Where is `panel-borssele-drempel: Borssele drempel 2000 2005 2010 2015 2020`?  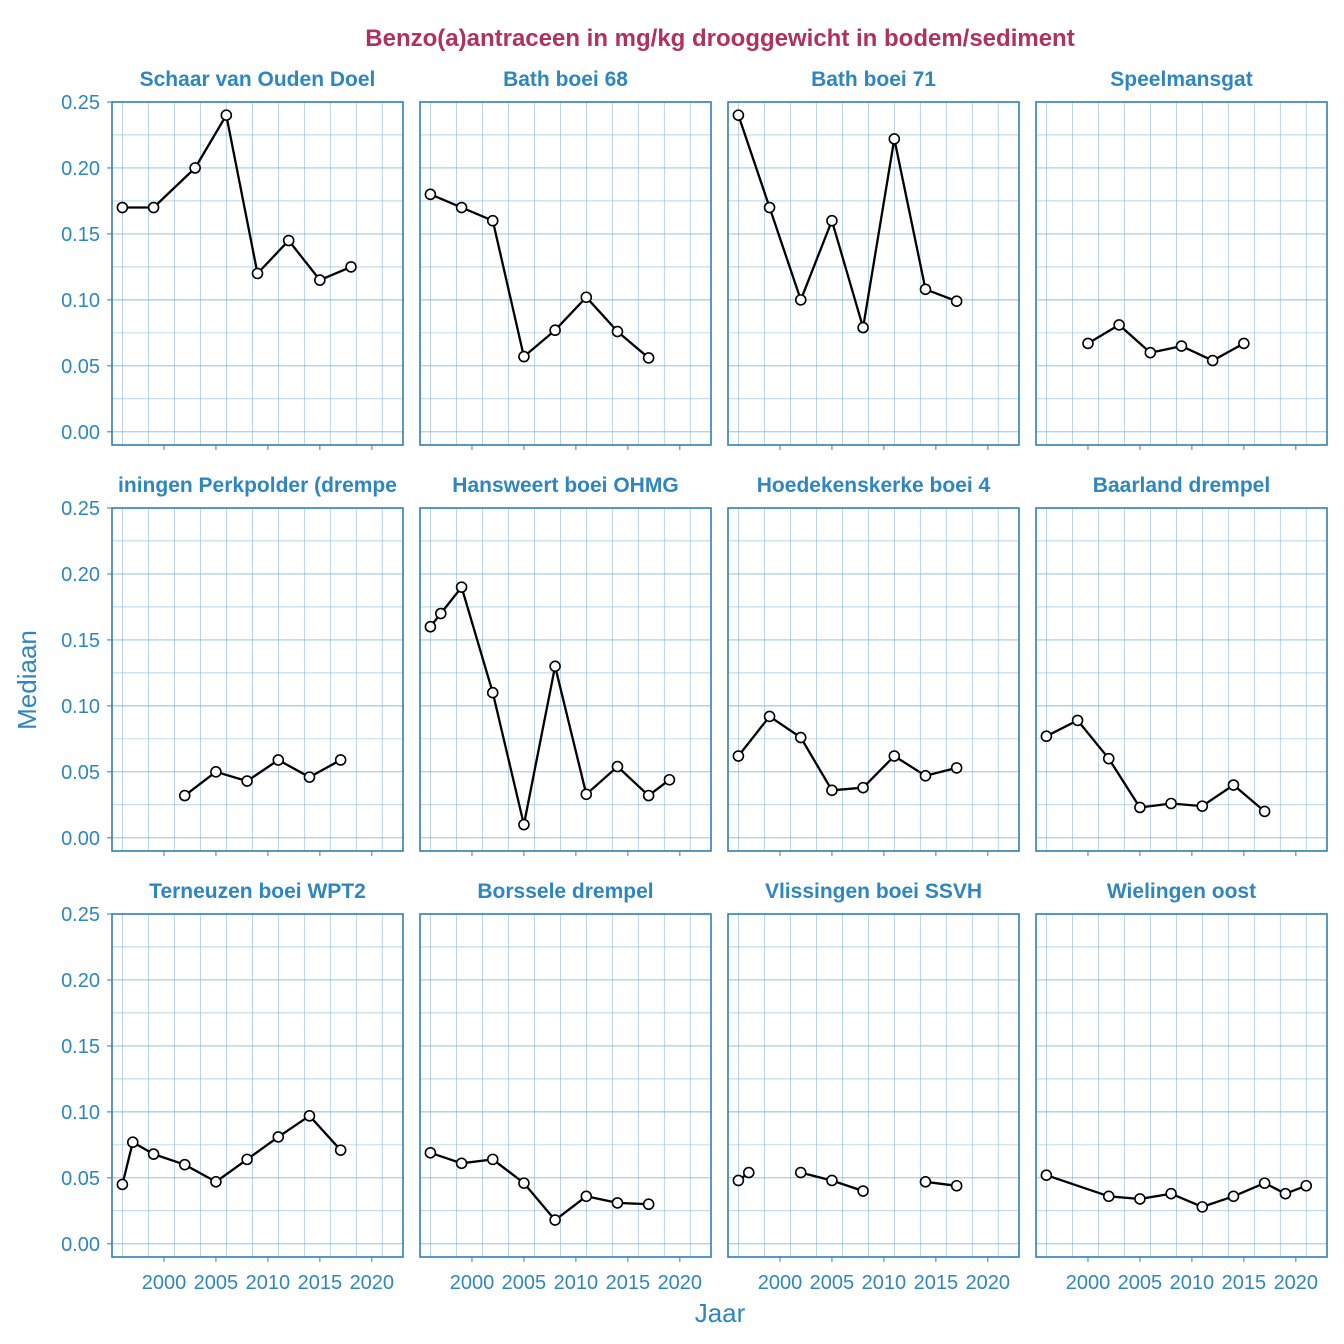 panel-borssele-drempel: Borssele drempel 2000 2005 2010 2015 2020 is located at coordinates (565, 1087).